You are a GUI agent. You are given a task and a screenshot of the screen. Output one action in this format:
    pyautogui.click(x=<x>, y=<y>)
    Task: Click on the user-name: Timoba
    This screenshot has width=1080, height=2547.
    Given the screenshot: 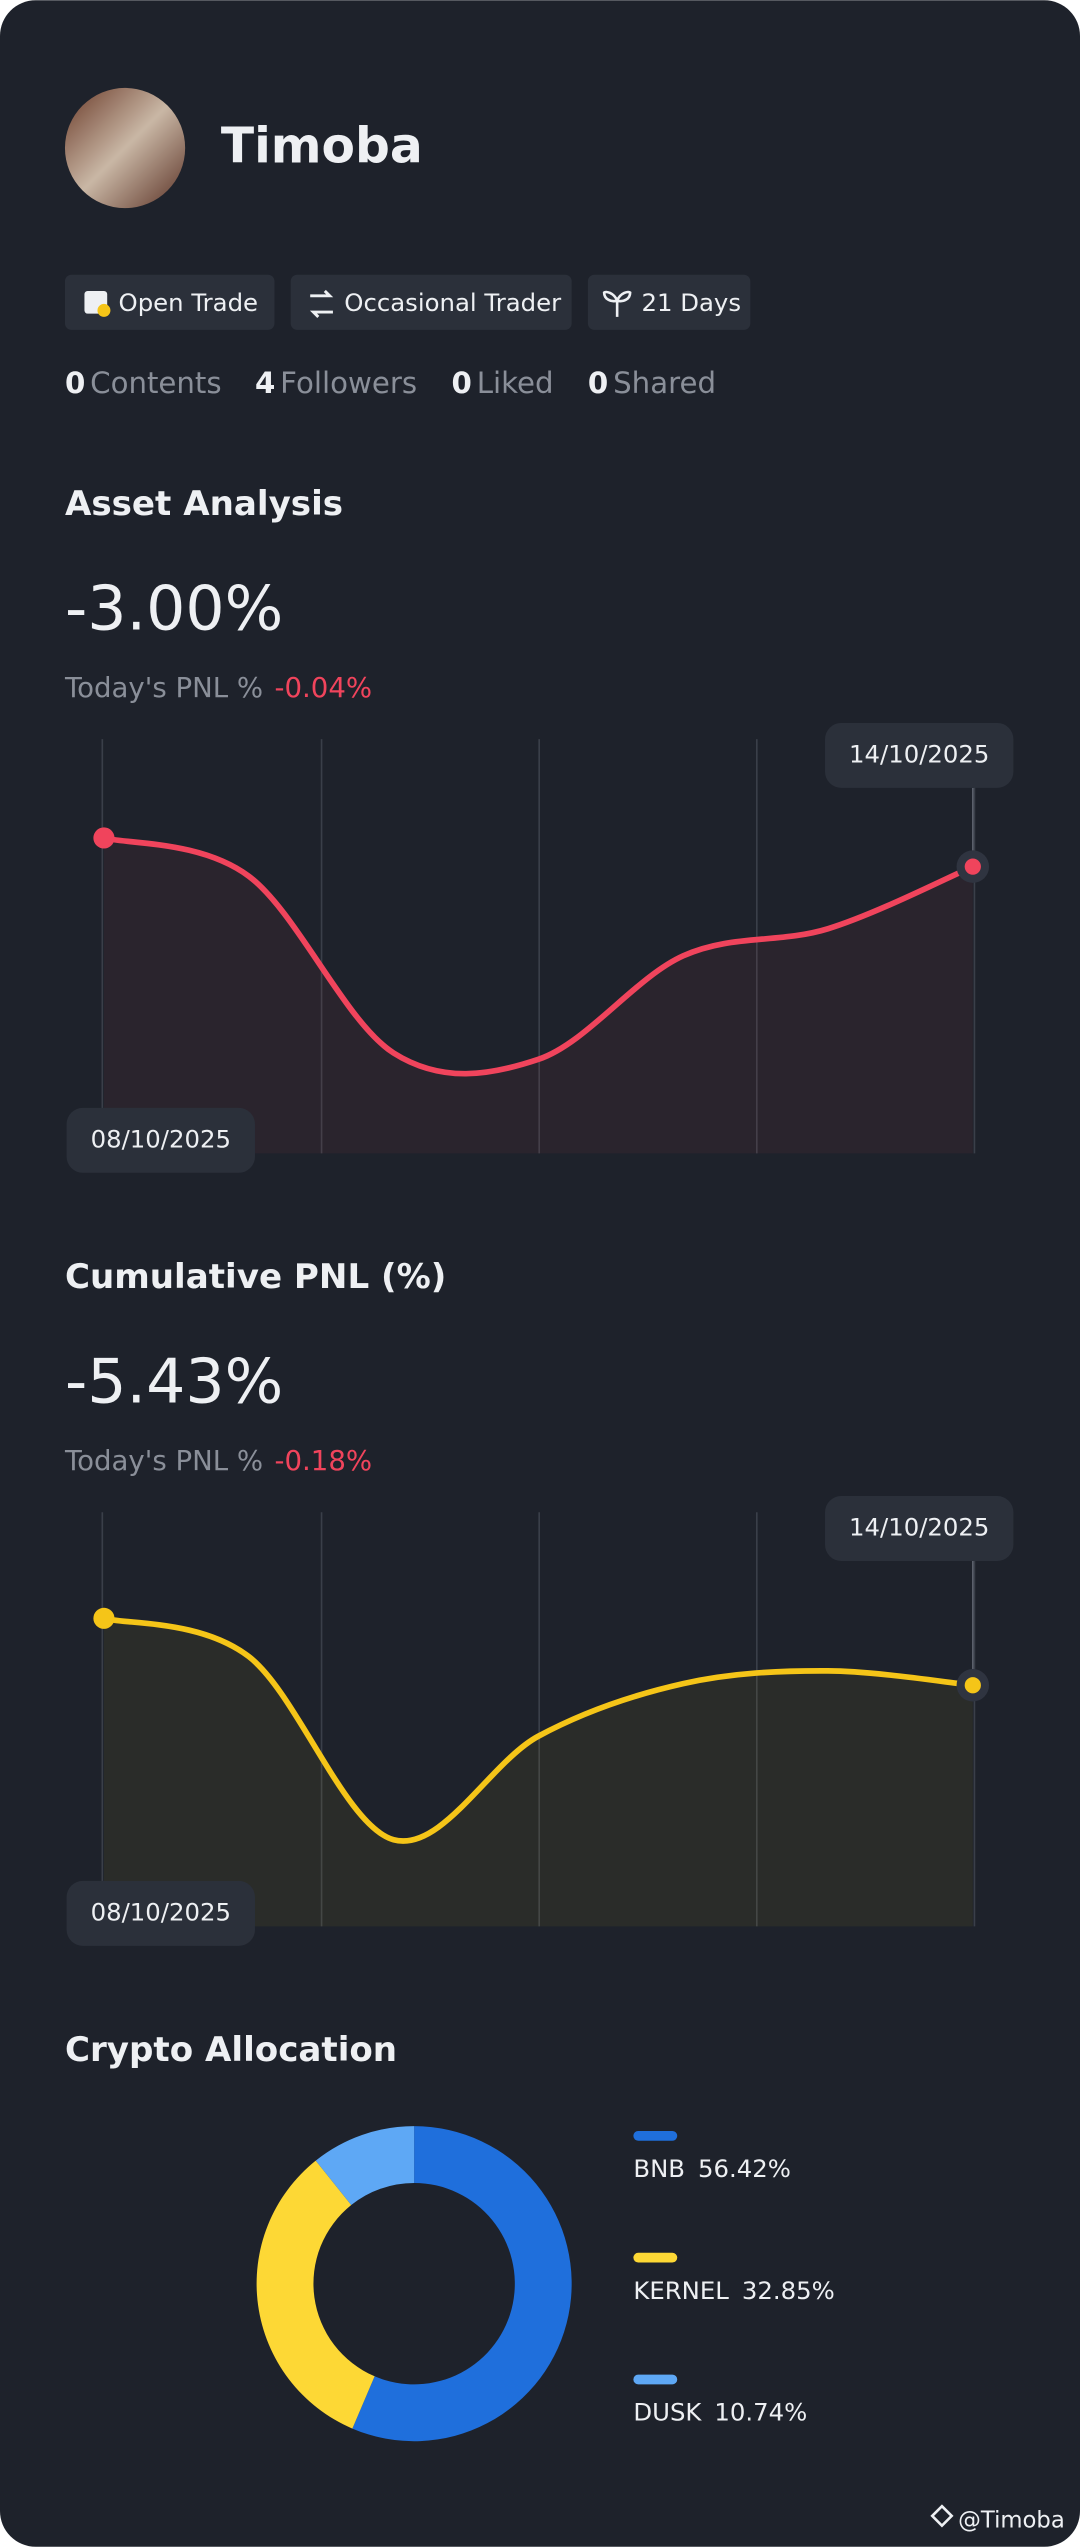 What is the action you would take?
    pyautogui.click(x=322, y=147)
    